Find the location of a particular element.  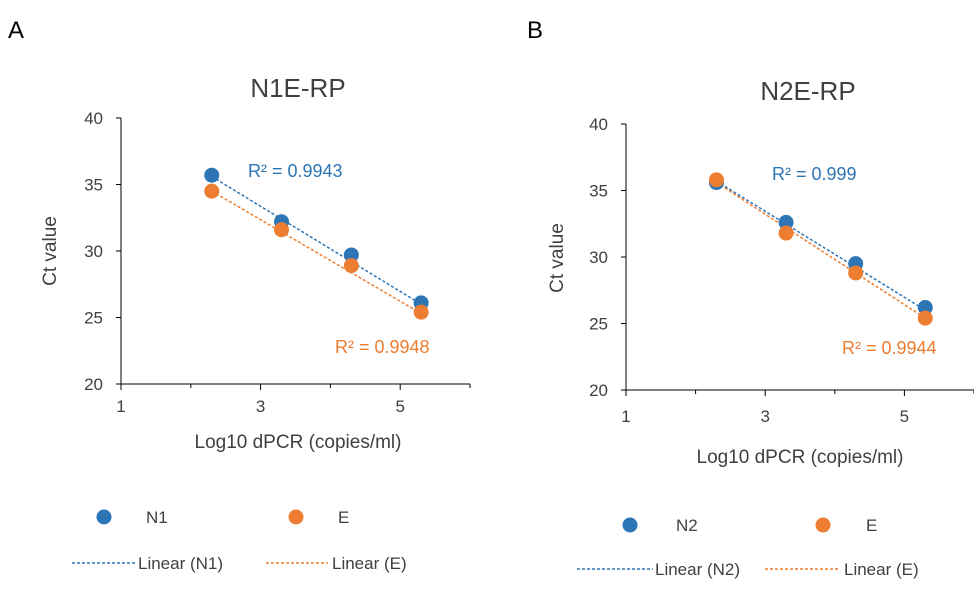

panel-b-x-axis-label: Log10 dPCR (copies/ml) is located at coordinates (800, 457).